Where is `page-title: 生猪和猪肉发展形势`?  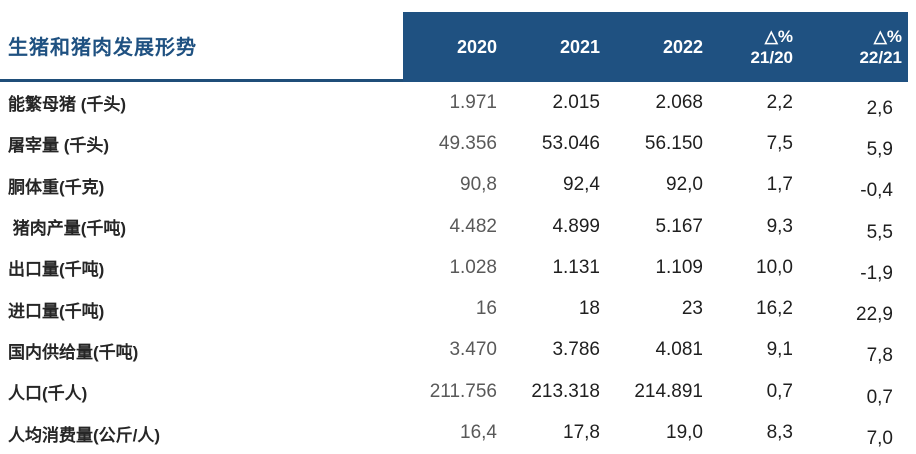
page-title: 生猪和猪肉发展形势 is located at coordinates (201, 47).